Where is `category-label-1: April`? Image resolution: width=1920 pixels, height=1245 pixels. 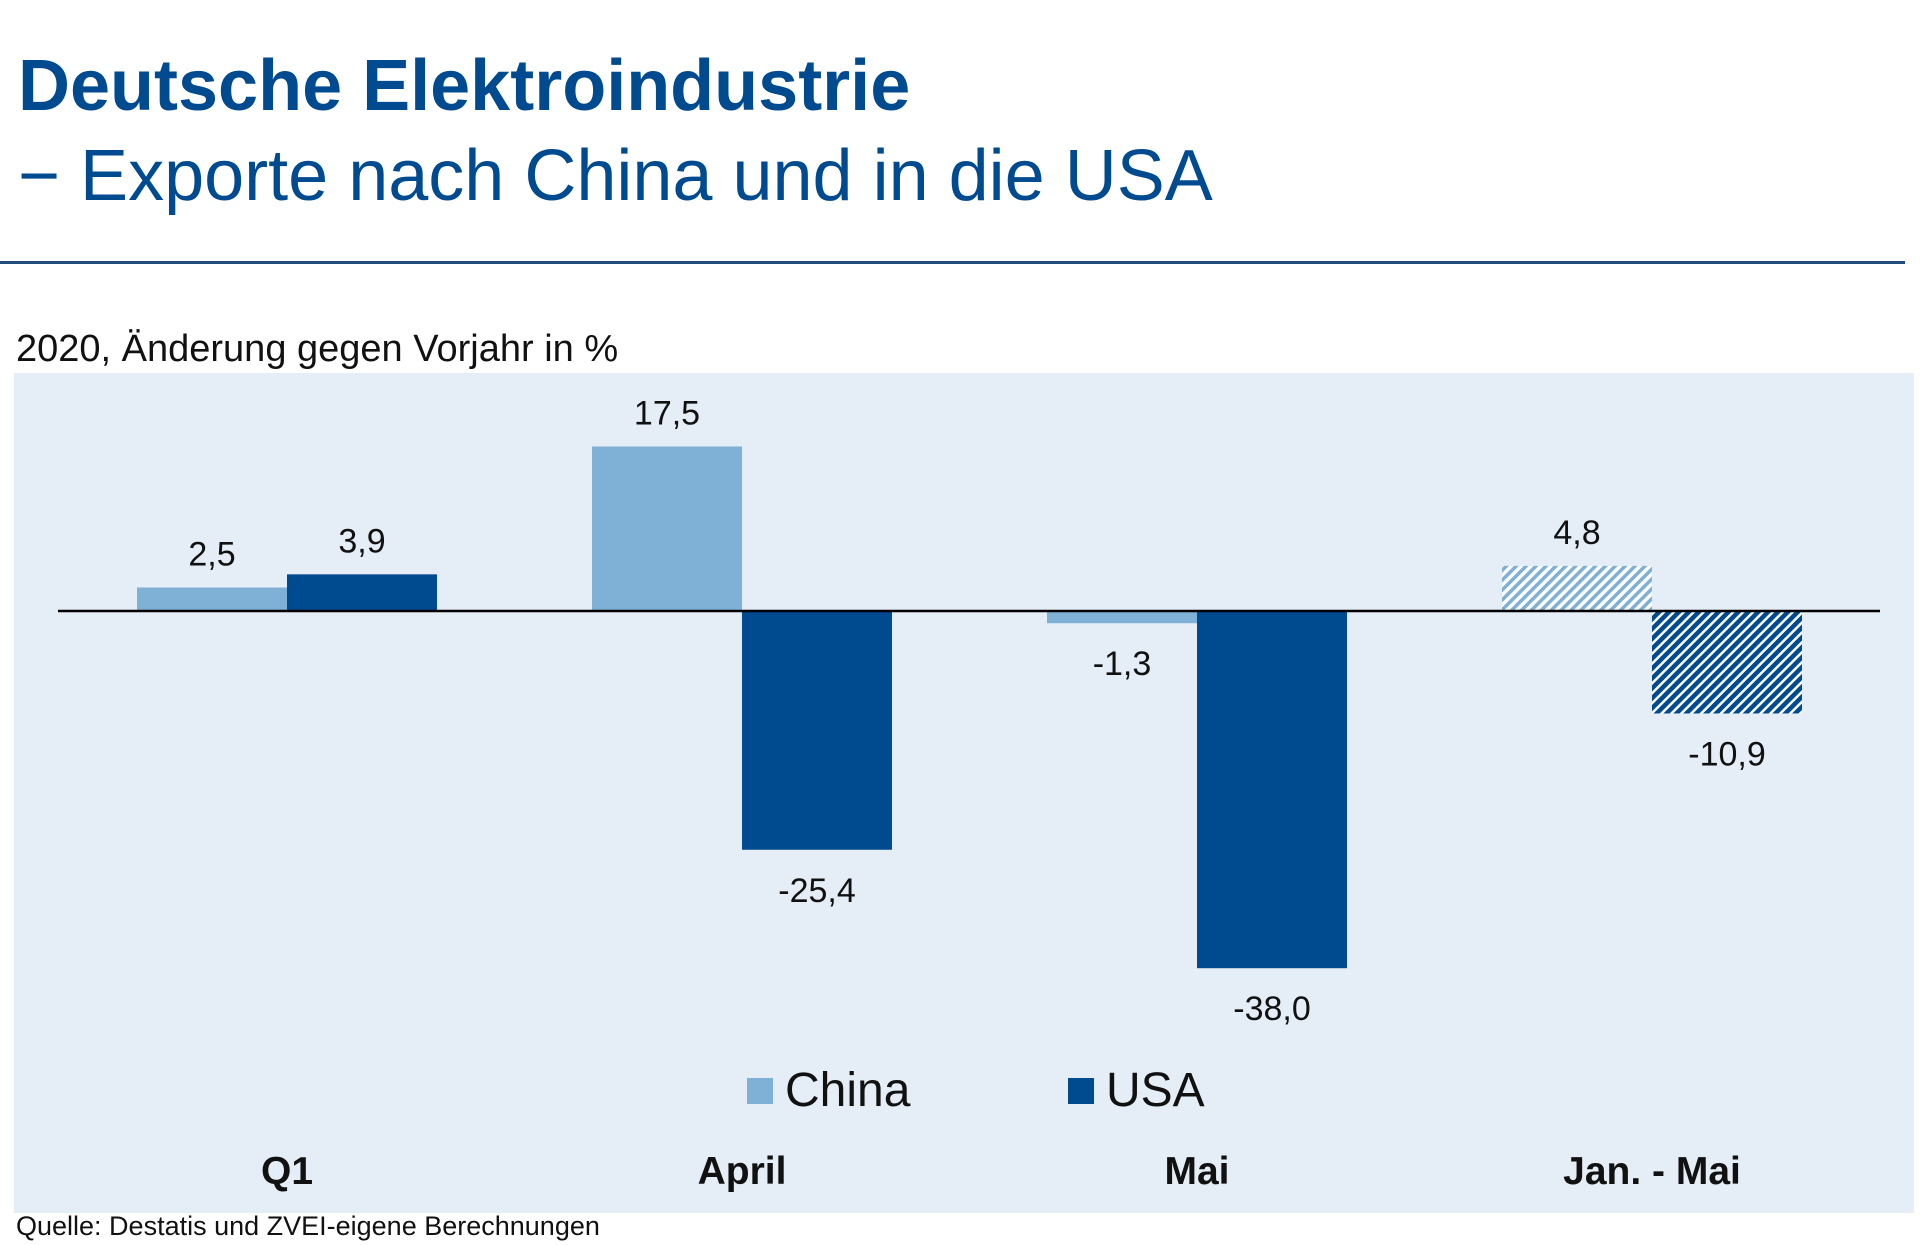 category-label-1: April is located at coordinates (742, 1171).